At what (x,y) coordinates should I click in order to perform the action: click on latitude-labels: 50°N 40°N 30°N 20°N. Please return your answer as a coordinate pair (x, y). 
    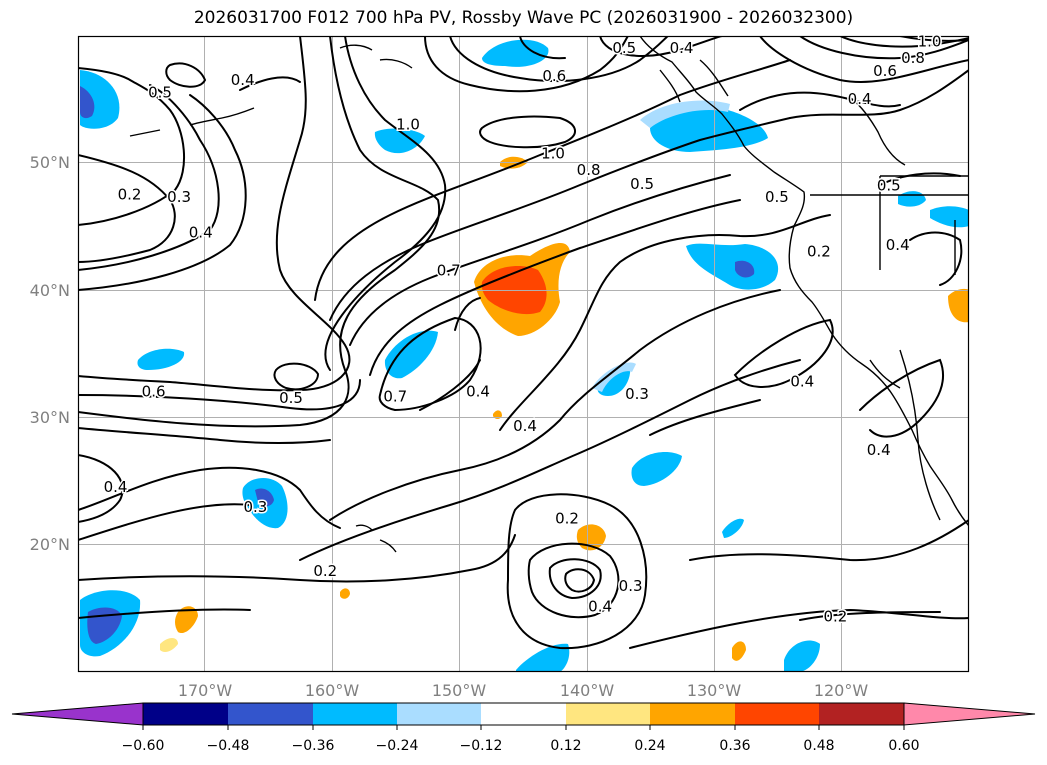
    Looking at the image, I should click on (50, 353).